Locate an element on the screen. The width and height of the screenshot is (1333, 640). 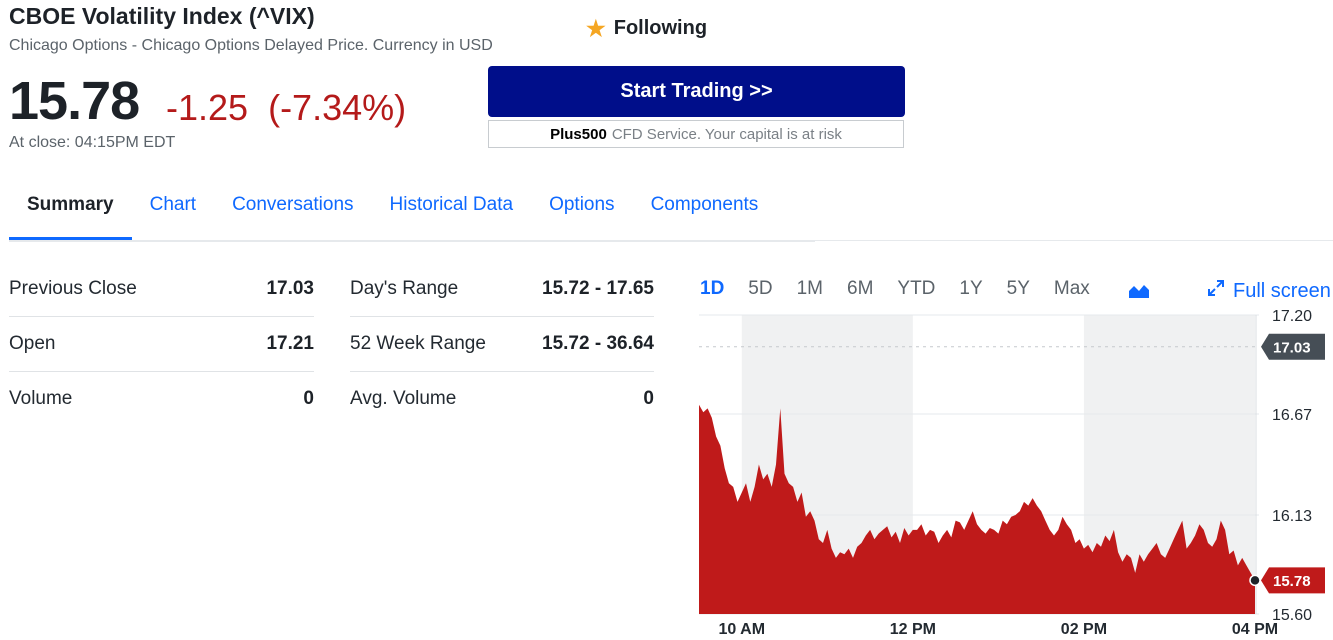
tabs-divider-right is located at coordinates (1074, 240).